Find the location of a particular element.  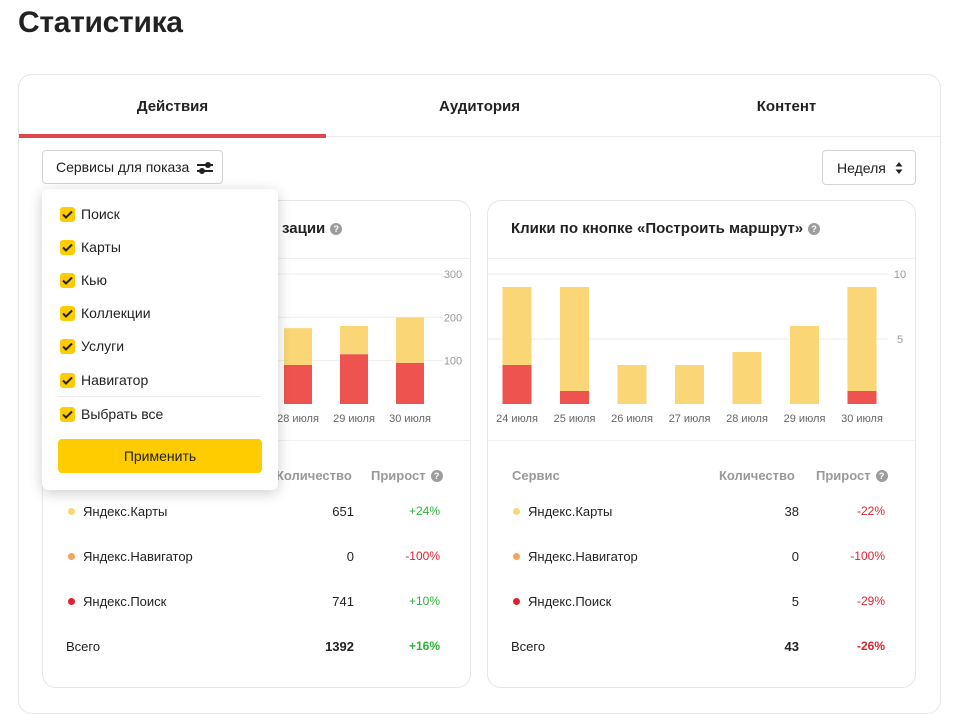

option-collections: Коллекции is located at coordinates (105, 313).